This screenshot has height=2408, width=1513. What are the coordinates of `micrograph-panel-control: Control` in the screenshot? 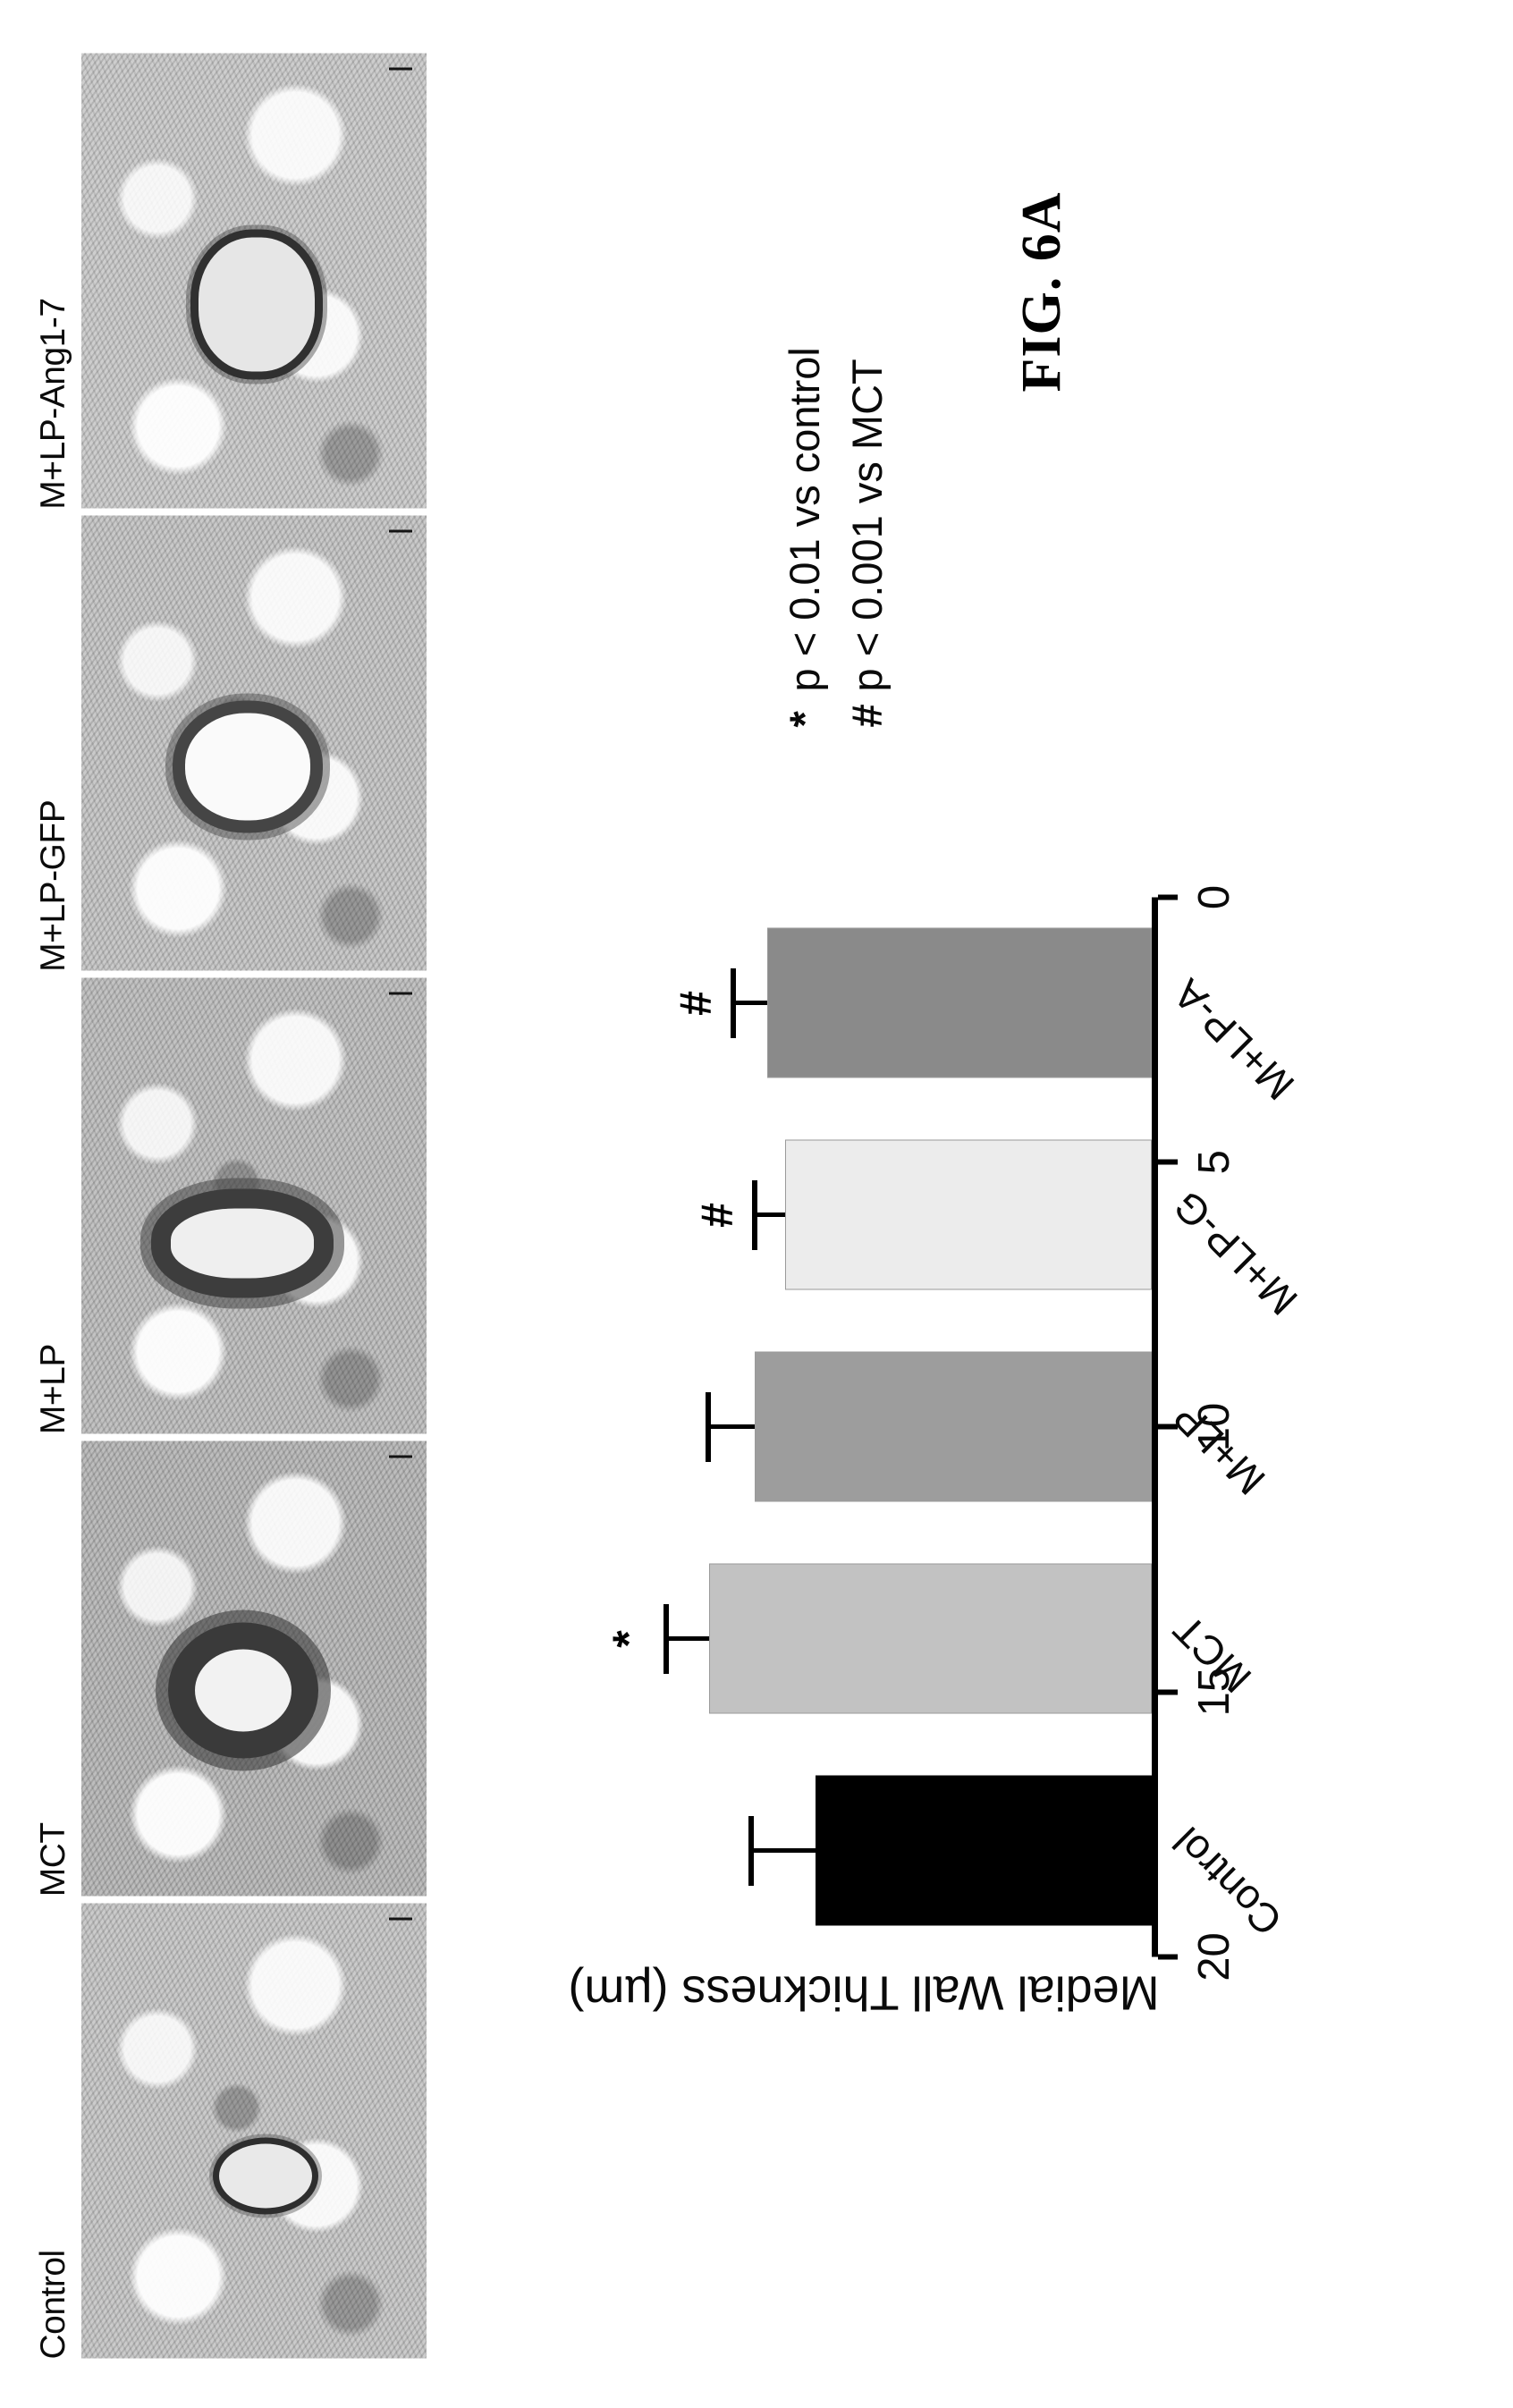 It's located at (230, 2130).